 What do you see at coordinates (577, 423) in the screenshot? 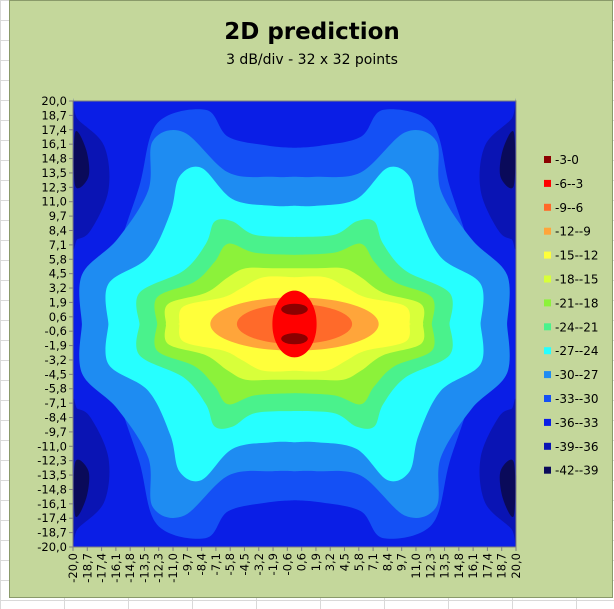
I see `legend-label: -36--33` at bounding box center [577, 423].